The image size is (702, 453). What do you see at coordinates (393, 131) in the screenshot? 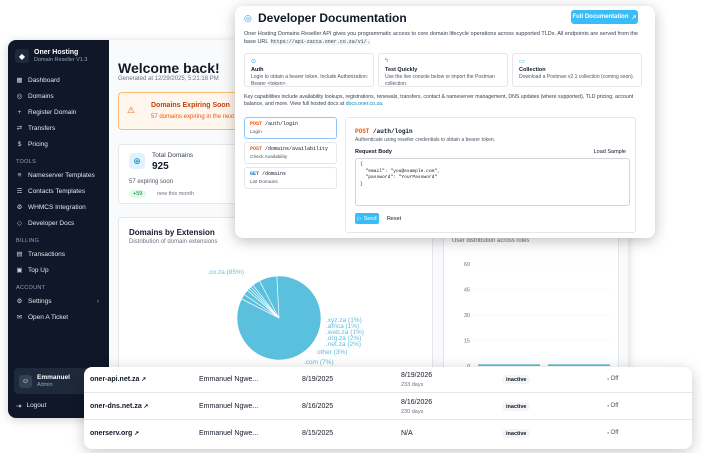
I see `console-path: /auth/login` at bounding box center [393, 131].